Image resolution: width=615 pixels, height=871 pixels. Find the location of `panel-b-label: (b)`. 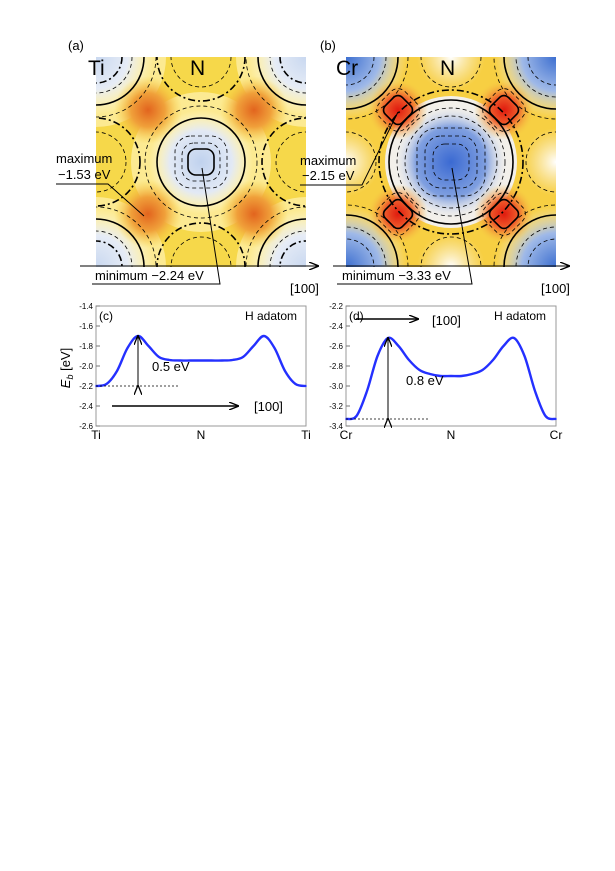

panel-b-label: (b) is located at coordinates (328, 45).